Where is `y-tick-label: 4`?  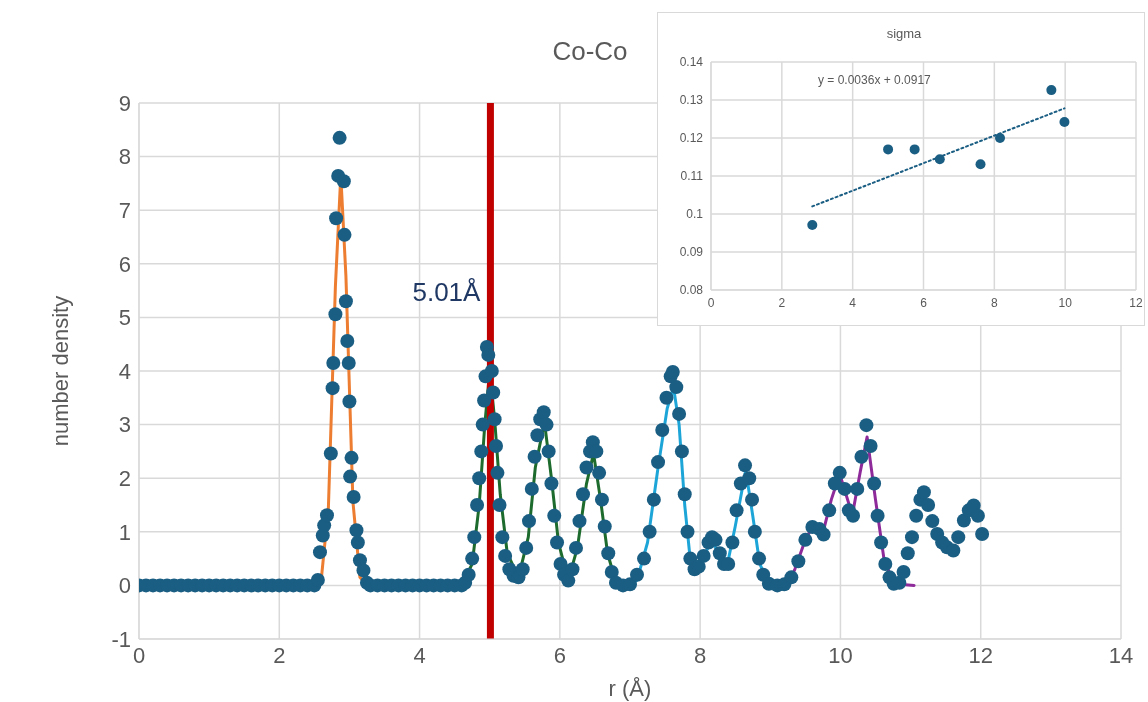 y-tick-label: 4 is located at coordinates (124, 371).